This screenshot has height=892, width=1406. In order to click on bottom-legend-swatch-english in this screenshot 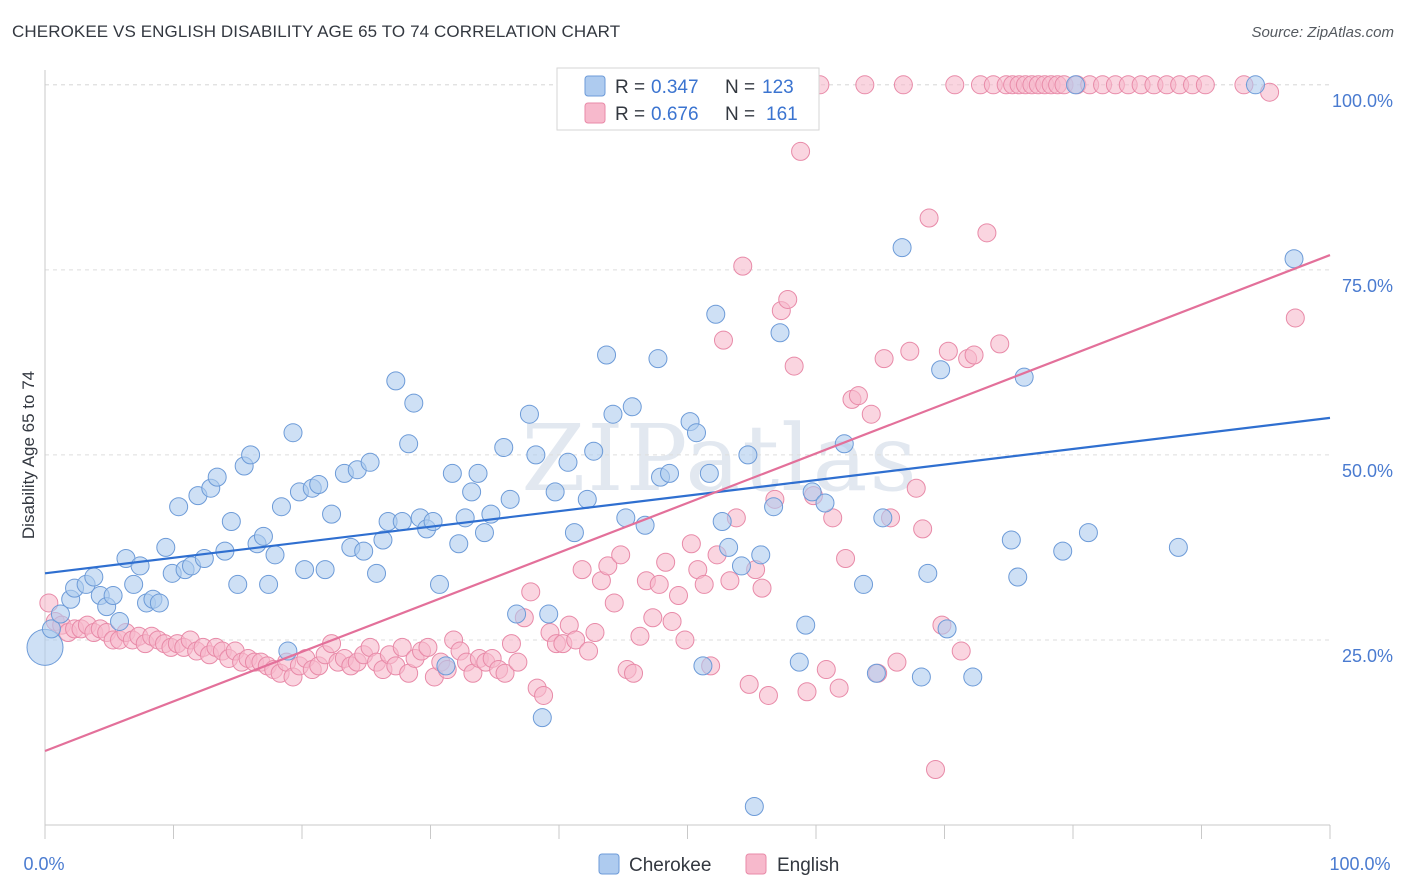, I will do `click(756, 864)`.